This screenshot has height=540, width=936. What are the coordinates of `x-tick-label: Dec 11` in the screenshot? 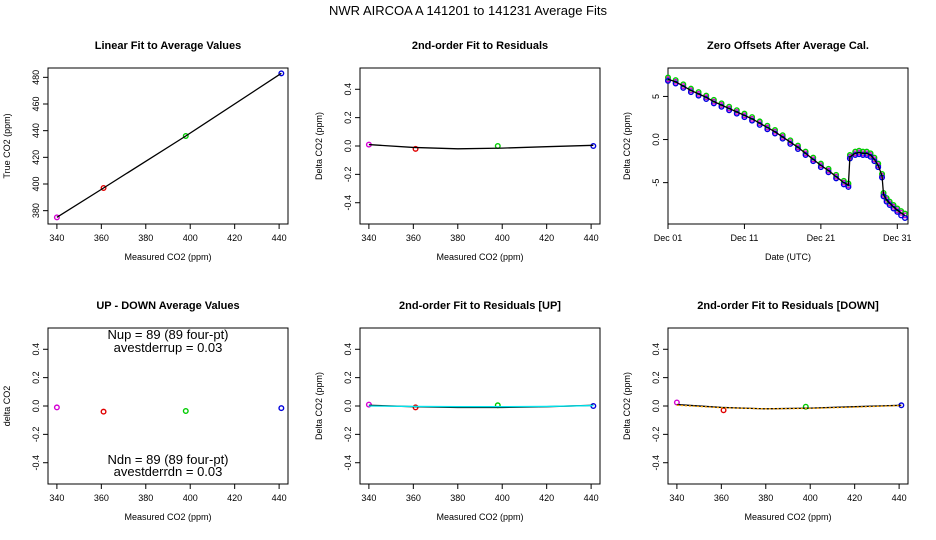 It's located at (745, 238).